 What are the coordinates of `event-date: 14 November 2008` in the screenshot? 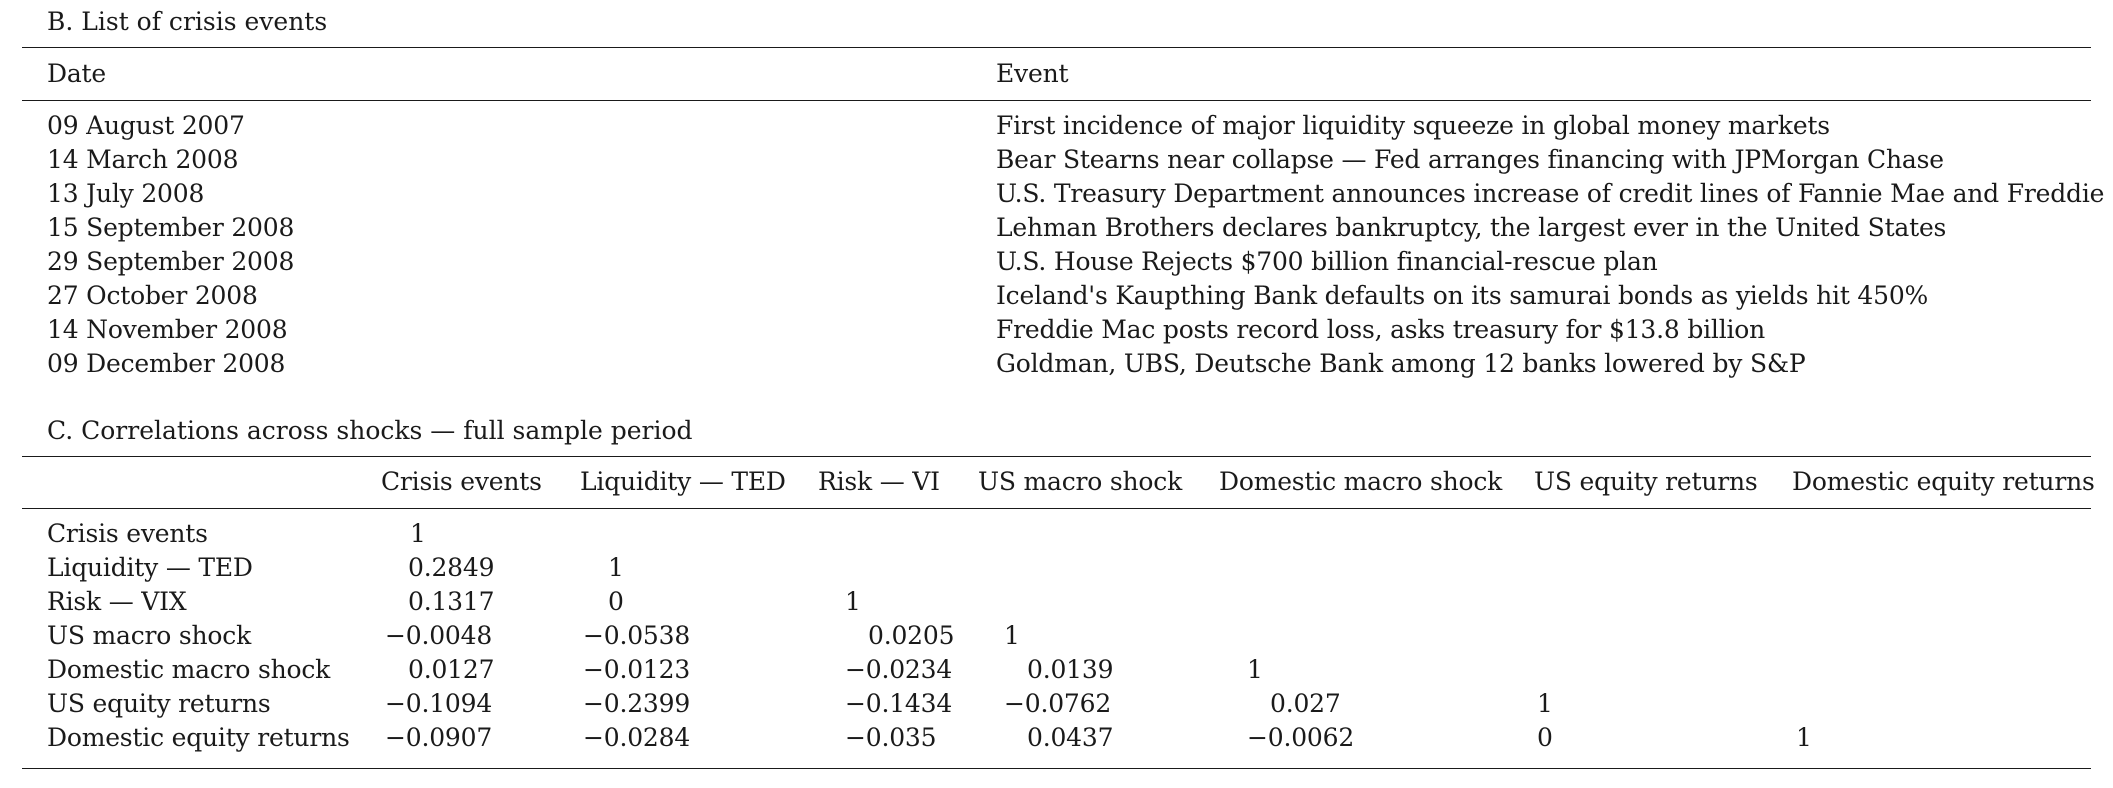 It's located at (167, 329).